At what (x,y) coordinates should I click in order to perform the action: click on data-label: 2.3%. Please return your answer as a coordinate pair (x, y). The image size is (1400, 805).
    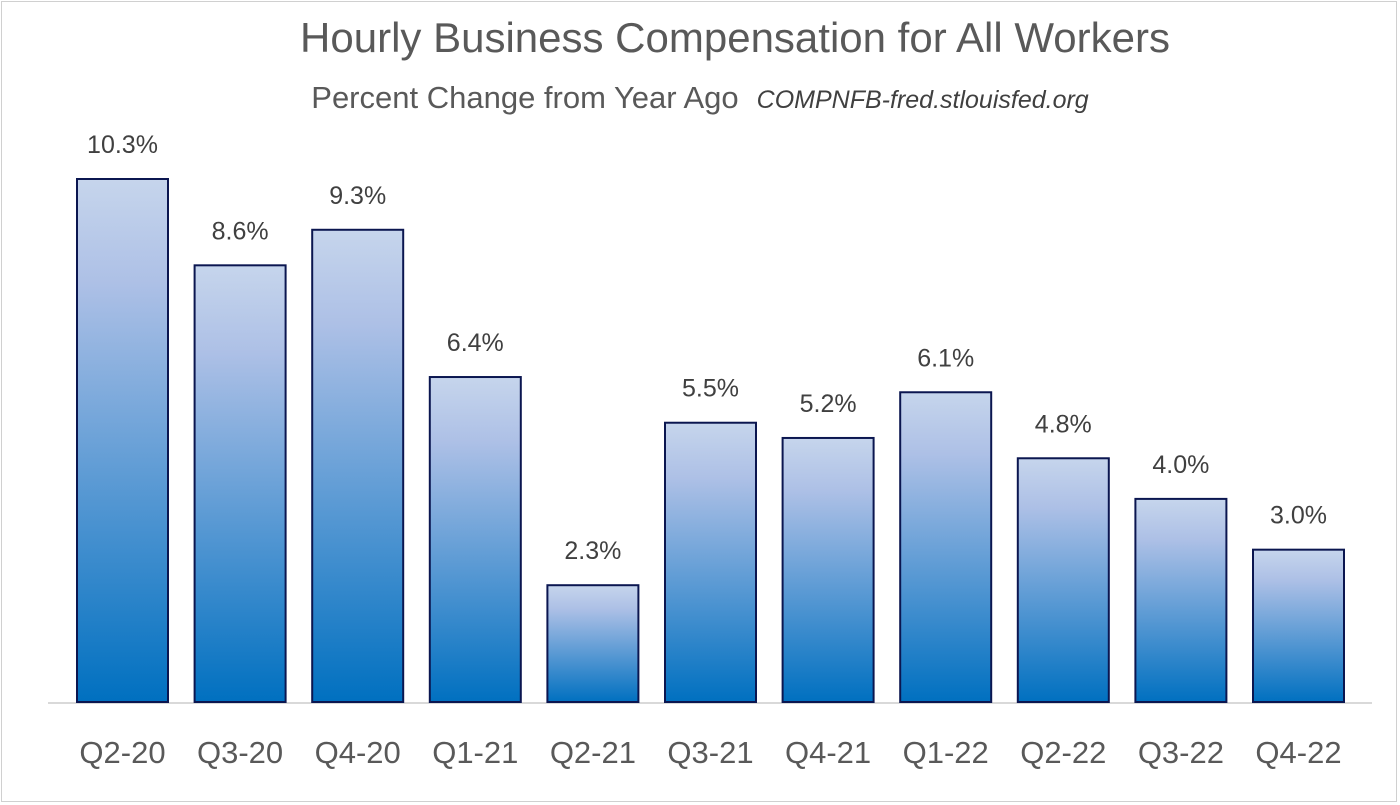
    Looking at the image, I should click on (592, 551).